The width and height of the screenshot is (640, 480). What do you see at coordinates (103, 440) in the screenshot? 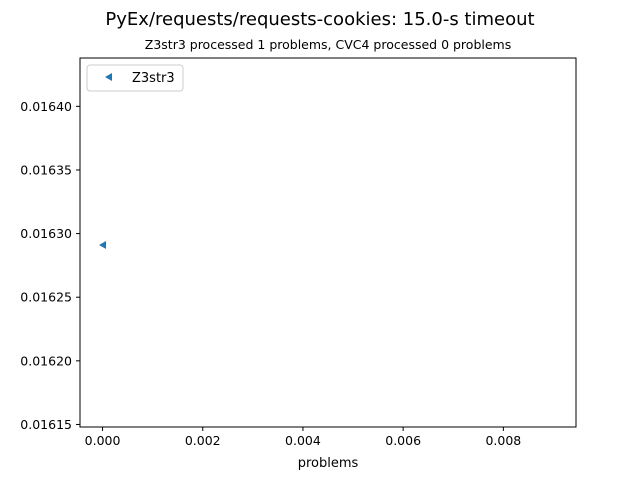
I see `x-tick-label: 0.000` at bounding box center [103, 440].